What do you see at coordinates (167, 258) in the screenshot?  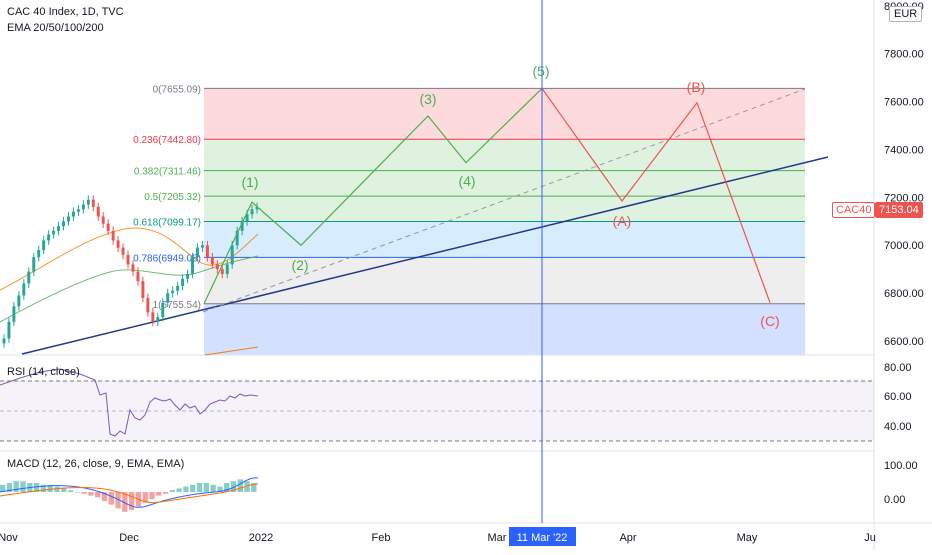 I see `fib-level-label: 0.786(6949.05)` at bounding box center [167, 258].